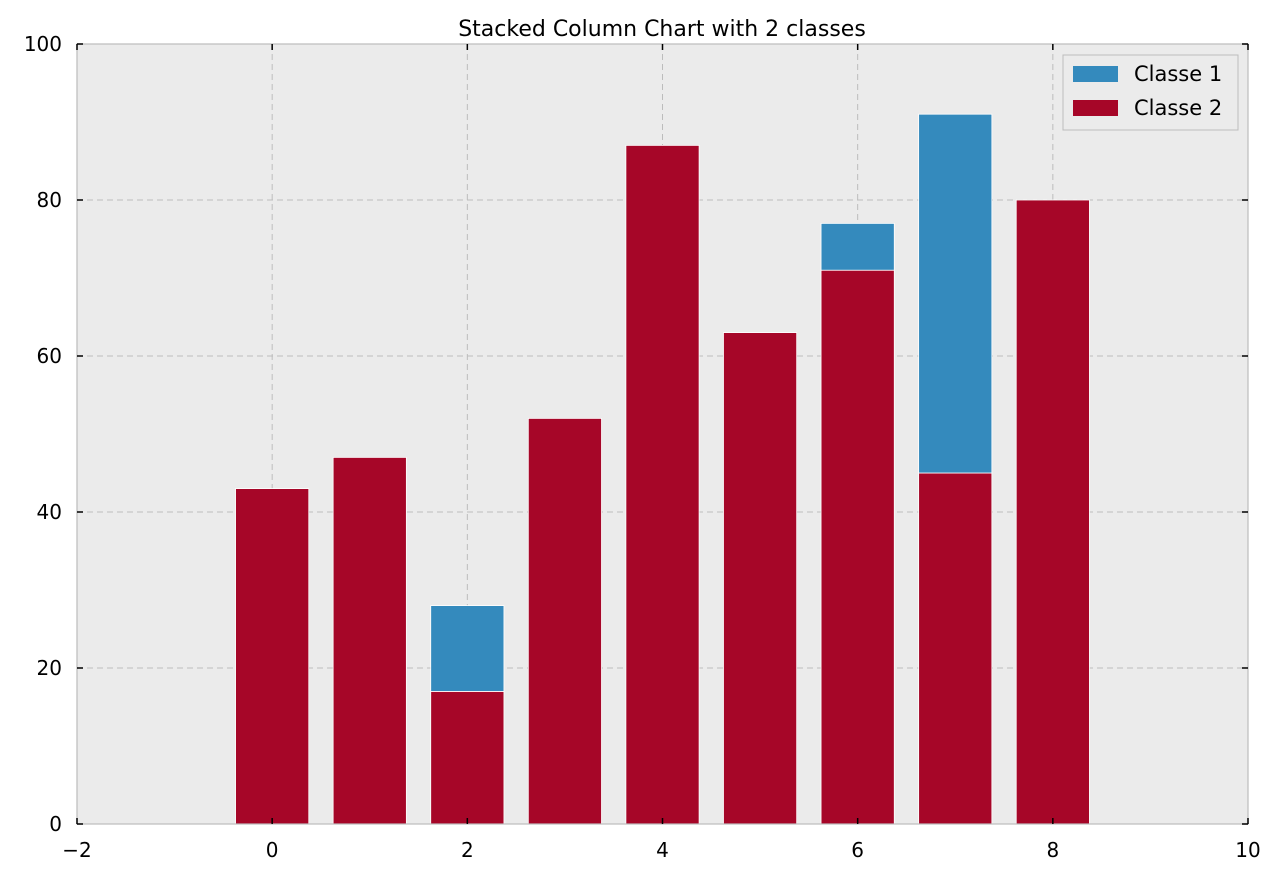  I want to click on y-tick-label: 80, so click(49, 200).